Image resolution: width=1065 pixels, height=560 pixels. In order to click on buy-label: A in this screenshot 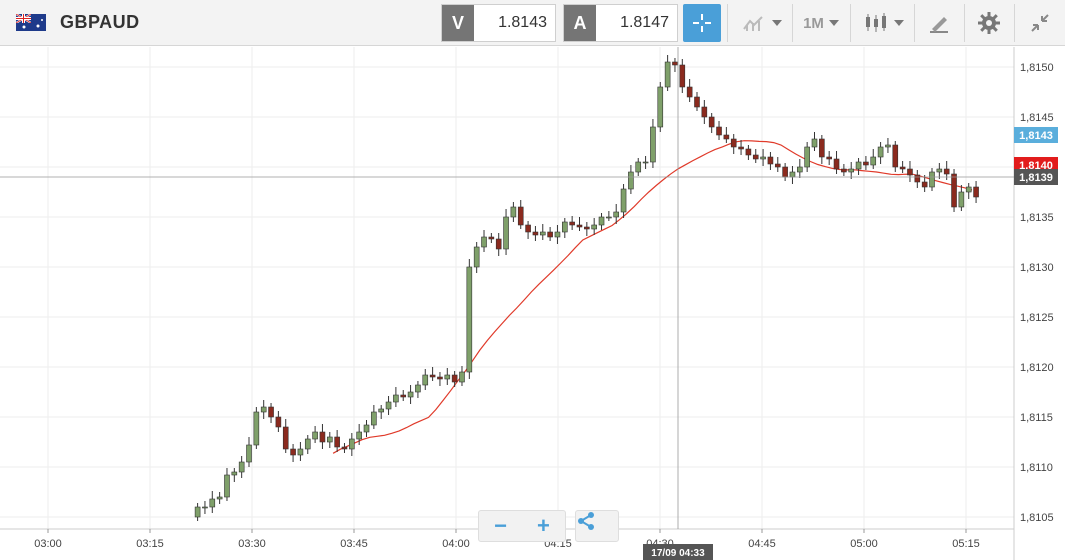, I will do `click(580, 23)`.